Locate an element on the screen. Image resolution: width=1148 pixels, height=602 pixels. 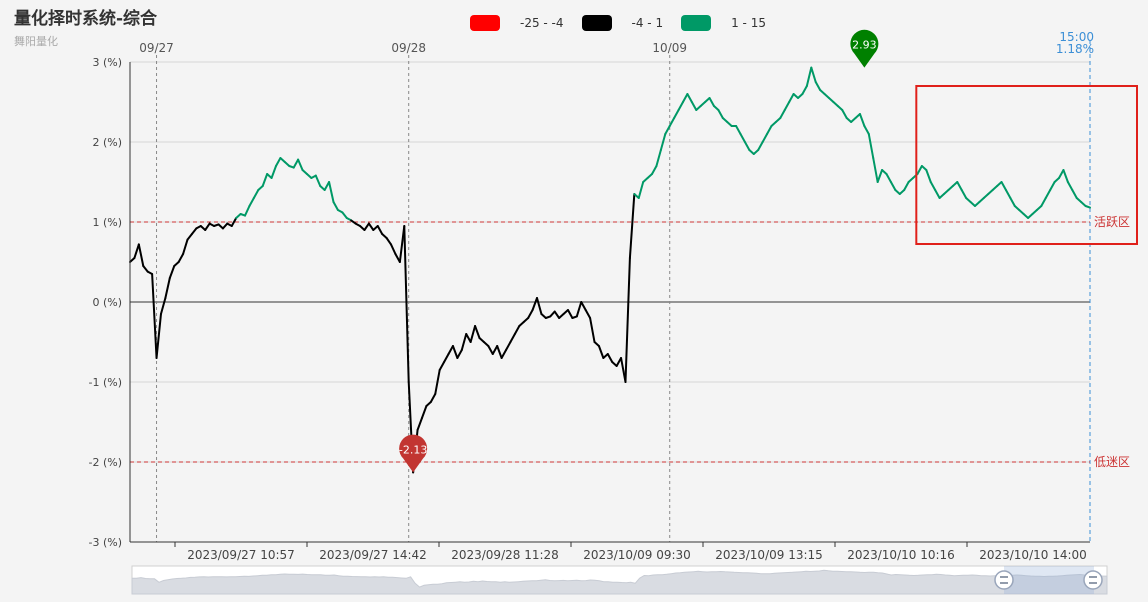
highlight-box is located at coordinates (1026, 165).